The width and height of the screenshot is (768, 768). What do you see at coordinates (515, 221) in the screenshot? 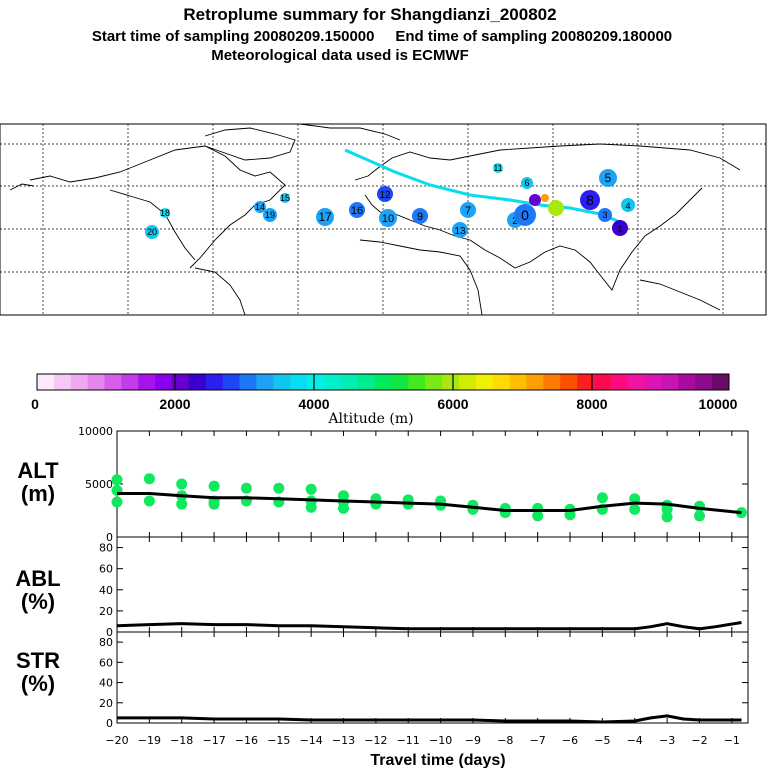
I see `svg-text: 2` at bounding box center [515, 221].